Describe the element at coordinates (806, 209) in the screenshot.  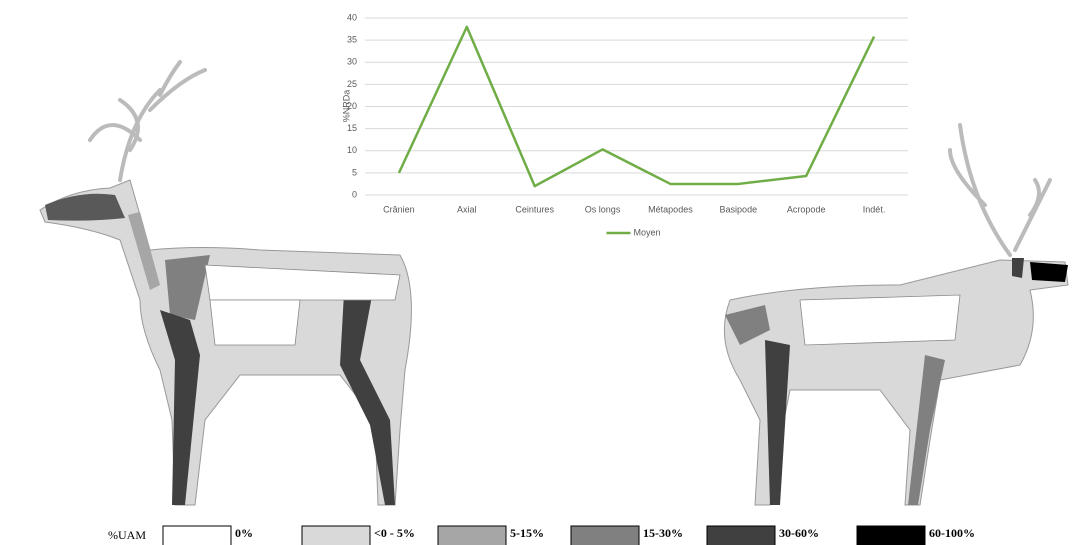
I see `x-tick-label: Acropode` at that location.